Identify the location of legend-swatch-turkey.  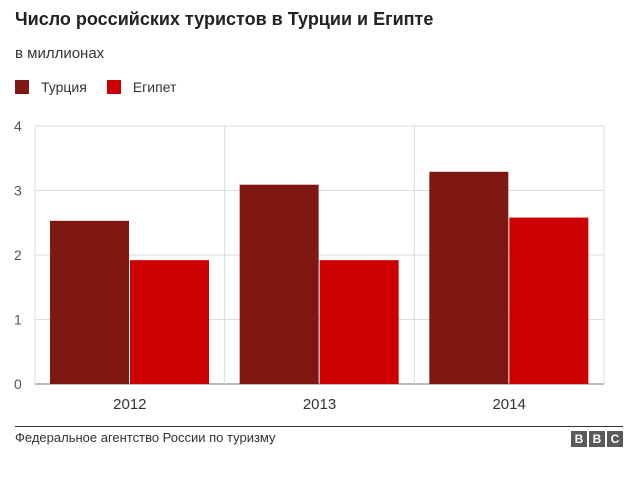
(22, 87).